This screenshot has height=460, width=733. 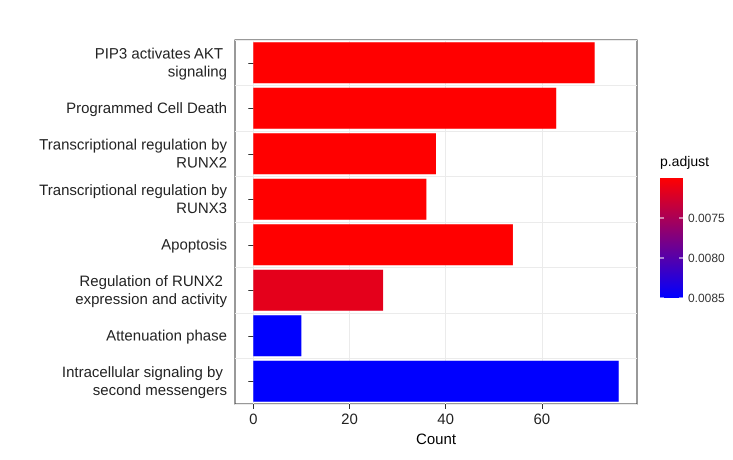 What do you see at coordinates (707, 258) in the screenshot?
I see `color-bar-label: 0.0080` at bounding box center [707, 258].